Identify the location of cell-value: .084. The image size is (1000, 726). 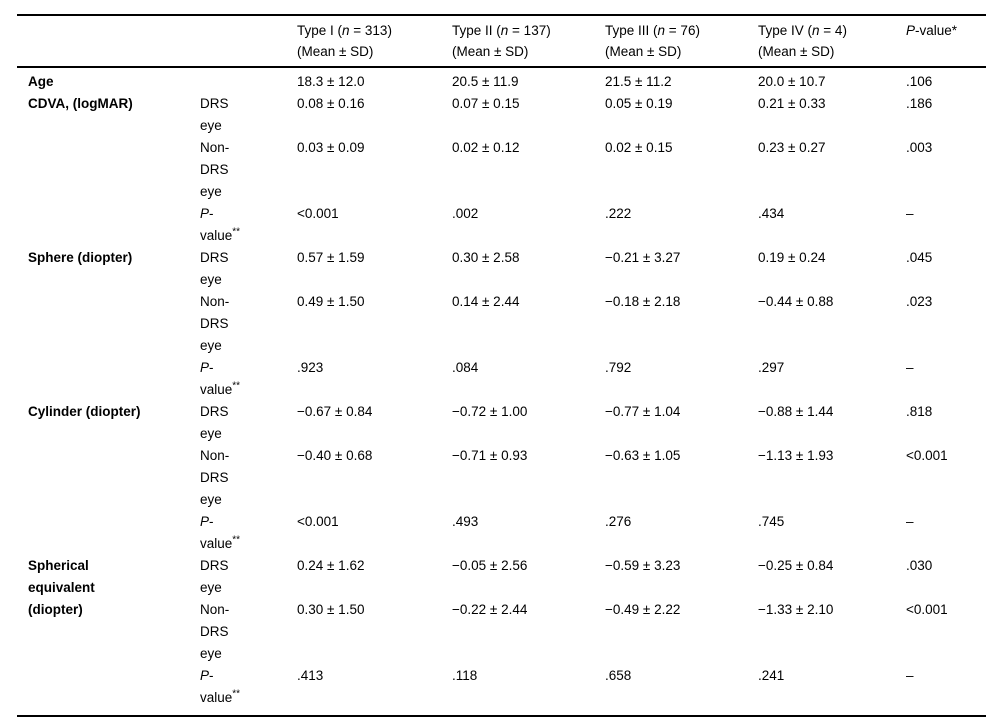
(465, 367).